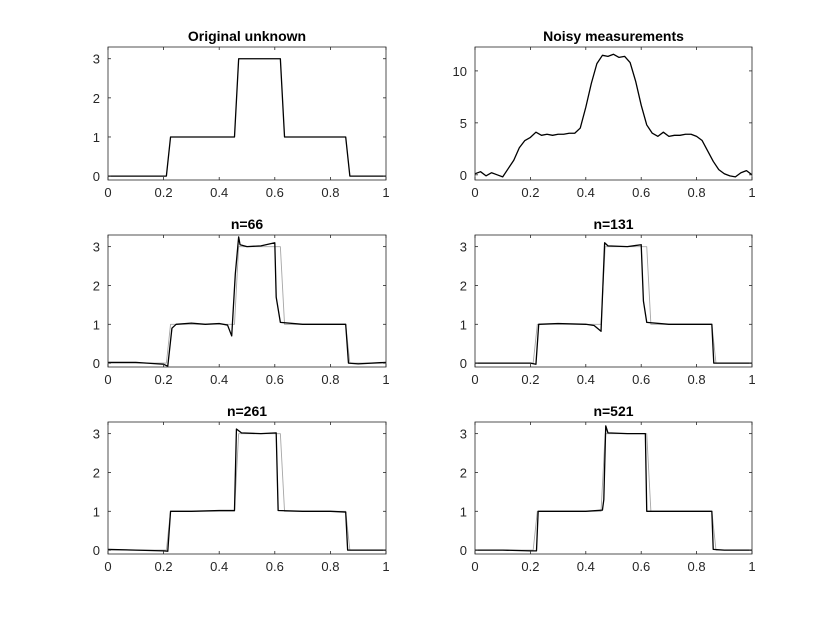 The width and height of the screenshot is (830, 623). Describe the element at coordinates (463, 123) in the screenshot. I see `y-tick-label: 5` at that location.